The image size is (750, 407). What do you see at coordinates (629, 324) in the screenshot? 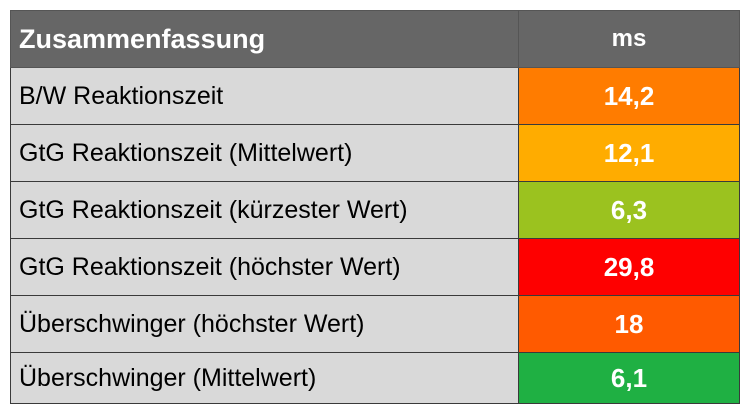
I see `row-value: 18` at bounding box center [629, 324].